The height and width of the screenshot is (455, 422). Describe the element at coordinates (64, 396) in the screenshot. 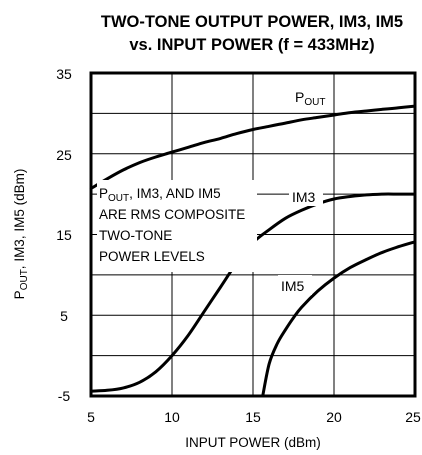

I see `y-tick-label: -5` at that location.